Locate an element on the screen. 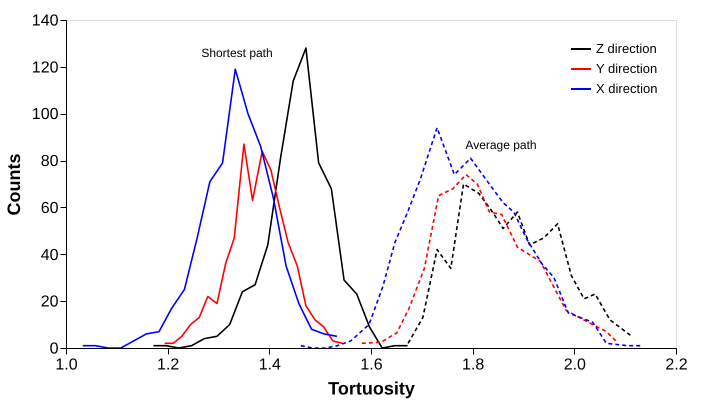 This screenshot has height=419, width=714. y-tick-label: 60 is located at coordinates (49, 208).